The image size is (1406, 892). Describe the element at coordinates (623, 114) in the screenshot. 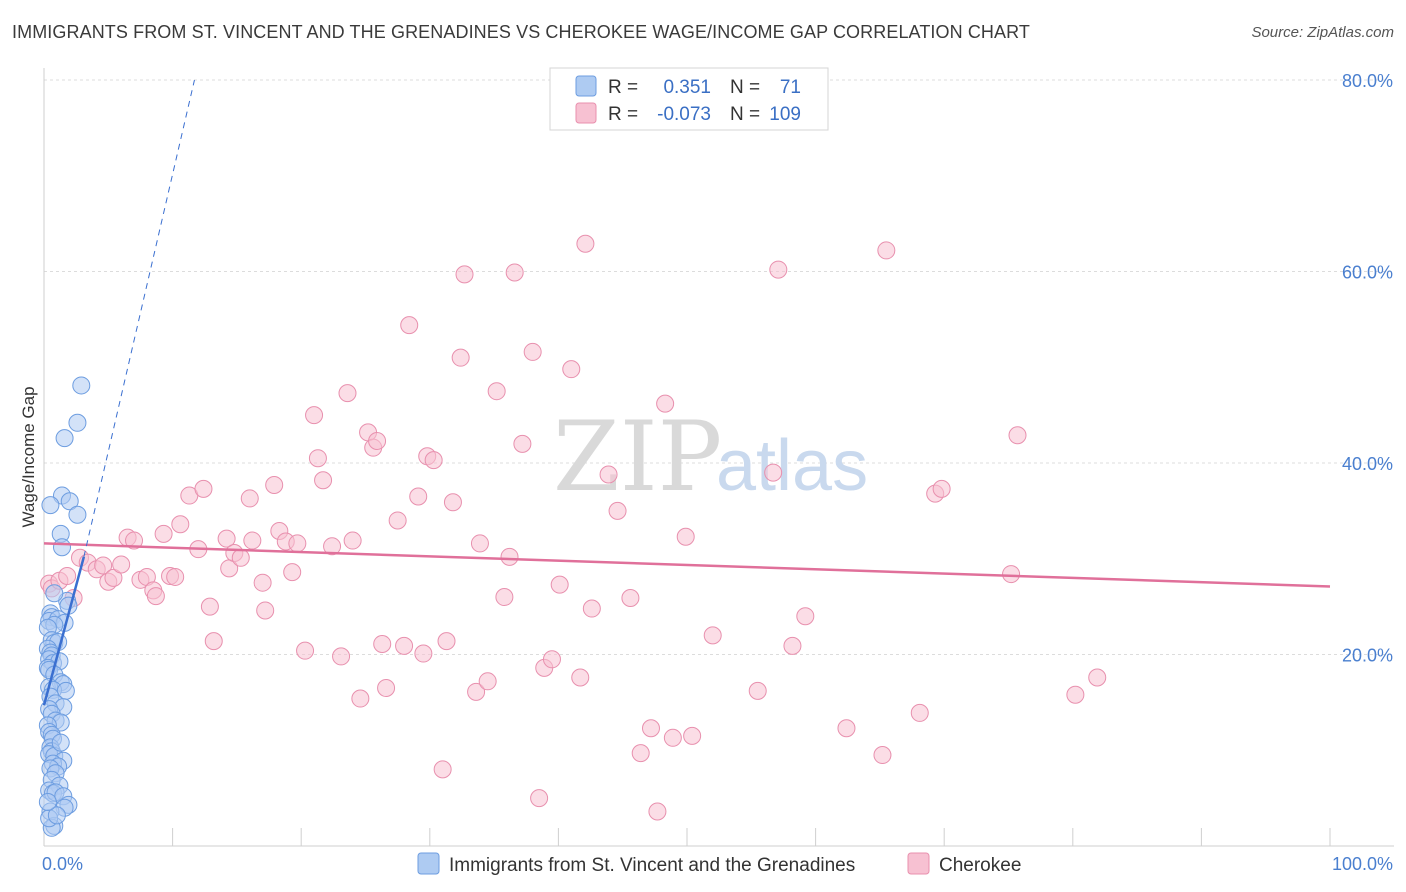

I see `legend-top-r-label-pink: R =` at that location.